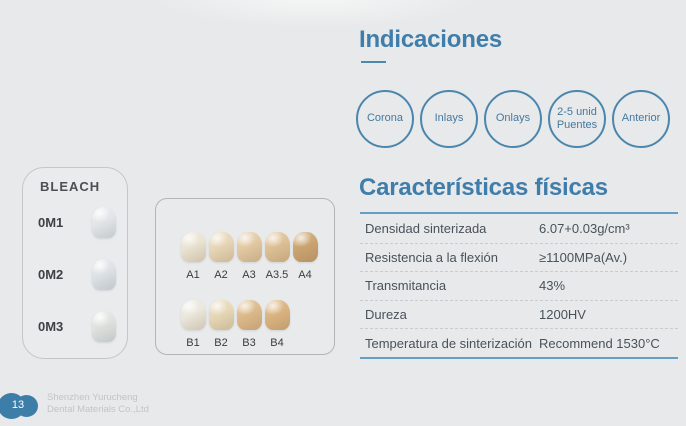 Image resolution: width=686 pixels, height=426 pixels. I want to click on indication-circle-anterior: Anterior, so click(641, 119).